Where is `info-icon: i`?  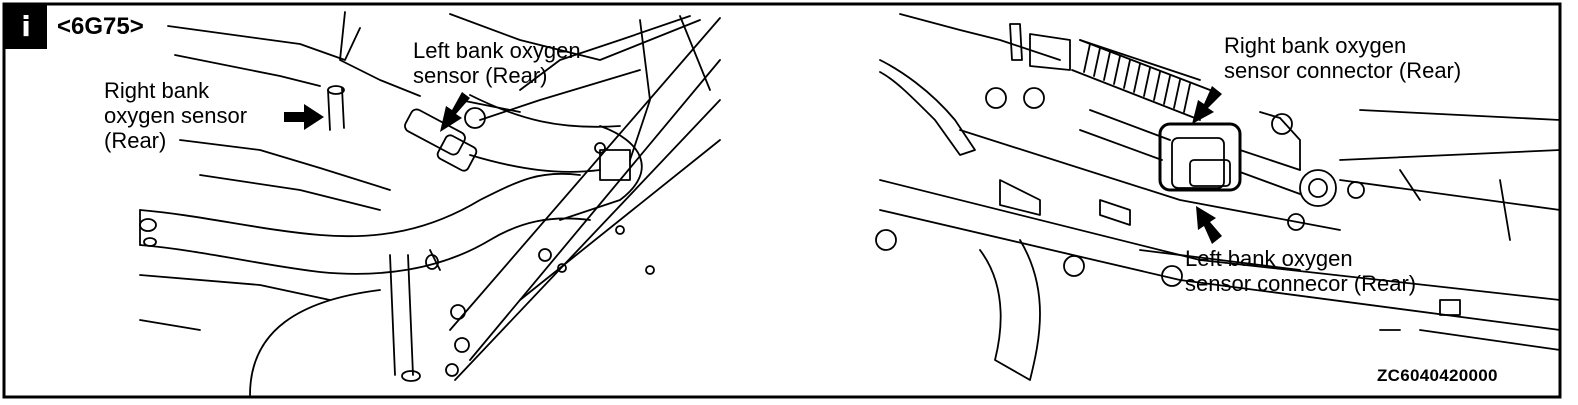 info-icon: i is located at coordinates (26, 27).